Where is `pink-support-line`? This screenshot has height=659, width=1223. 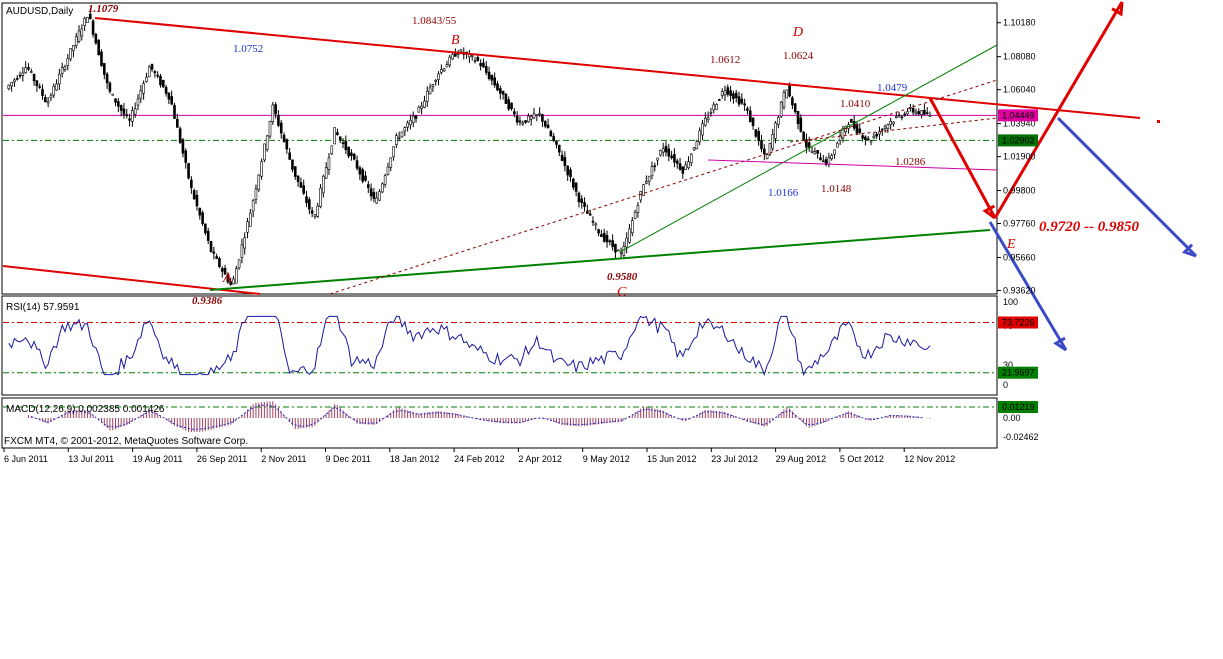
pink-support-line is located at coordinates (852, 165).